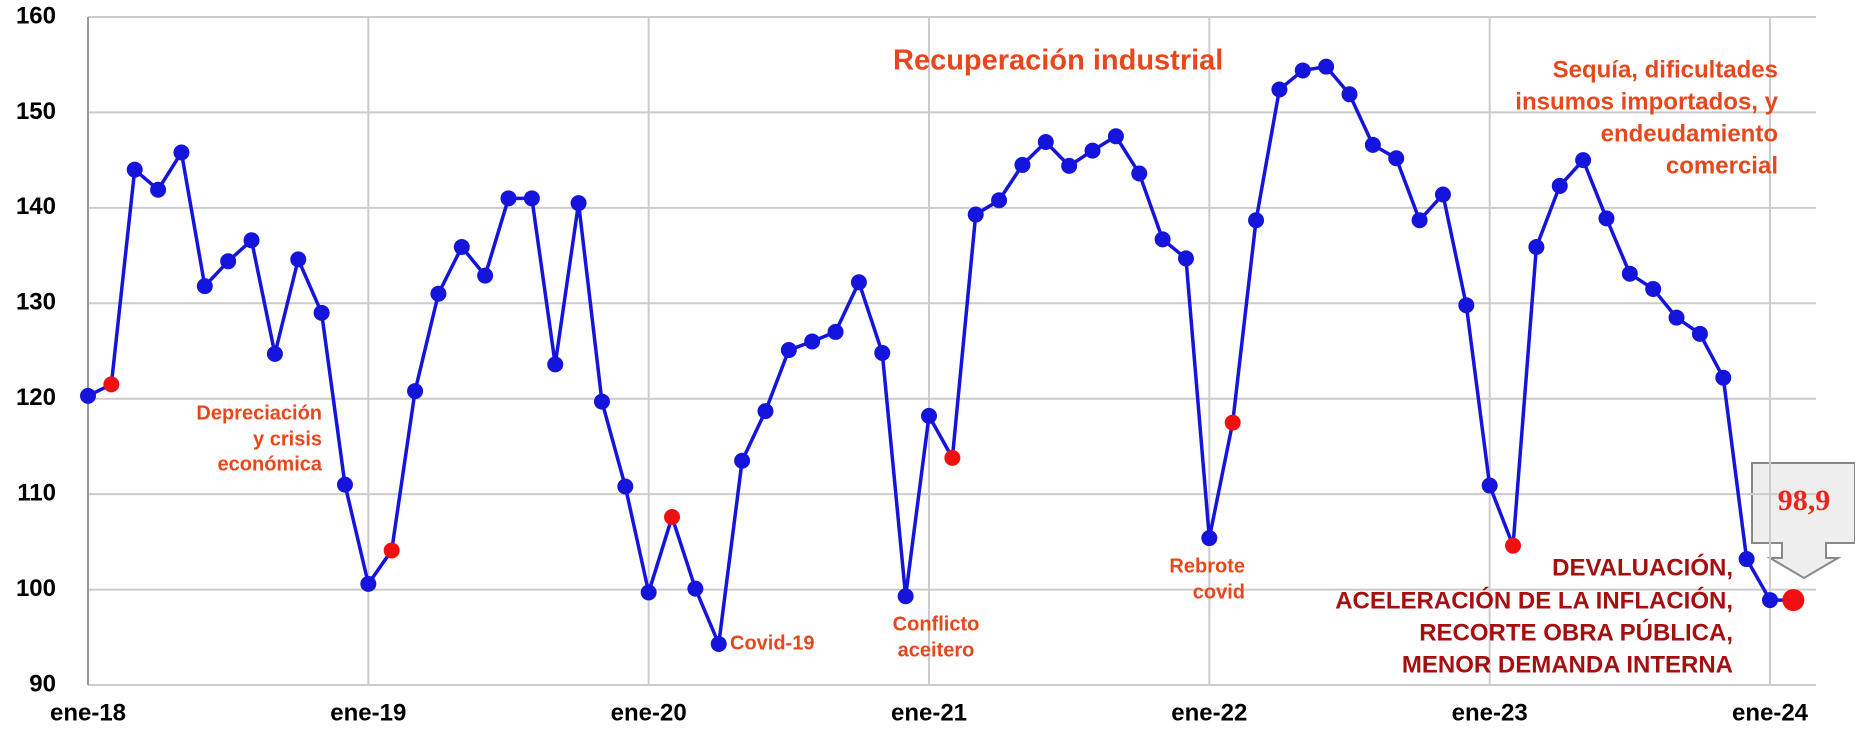 The width and height of the screenshot is (1855, 729). Describe the element at coordinates (36, 15) in the screenshot. I see `y-tick-label: 160` at that location.